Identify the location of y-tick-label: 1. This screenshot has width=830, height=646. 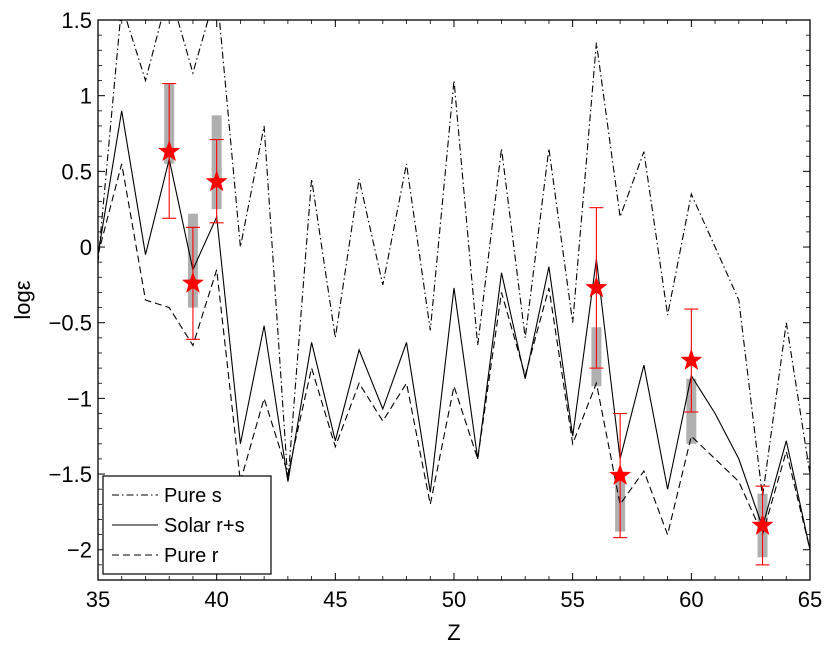
(86, 96).